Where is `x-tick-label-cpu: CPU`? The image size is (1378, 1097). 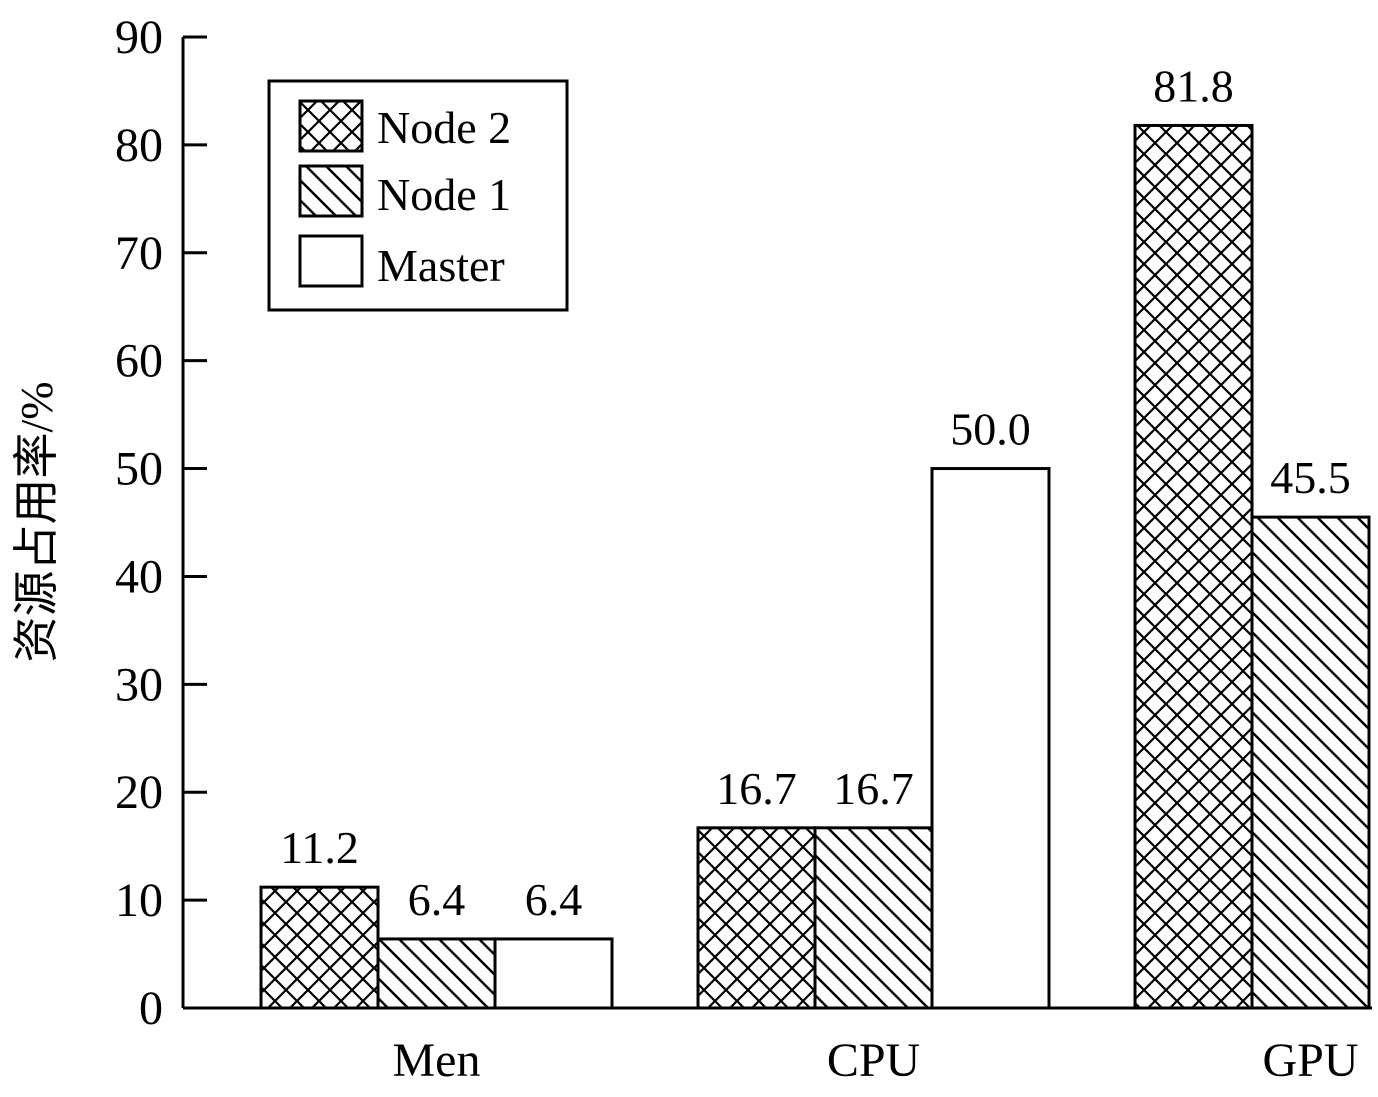 x-tick-label-cpu: CPU is located at coordinates (873, 1060).